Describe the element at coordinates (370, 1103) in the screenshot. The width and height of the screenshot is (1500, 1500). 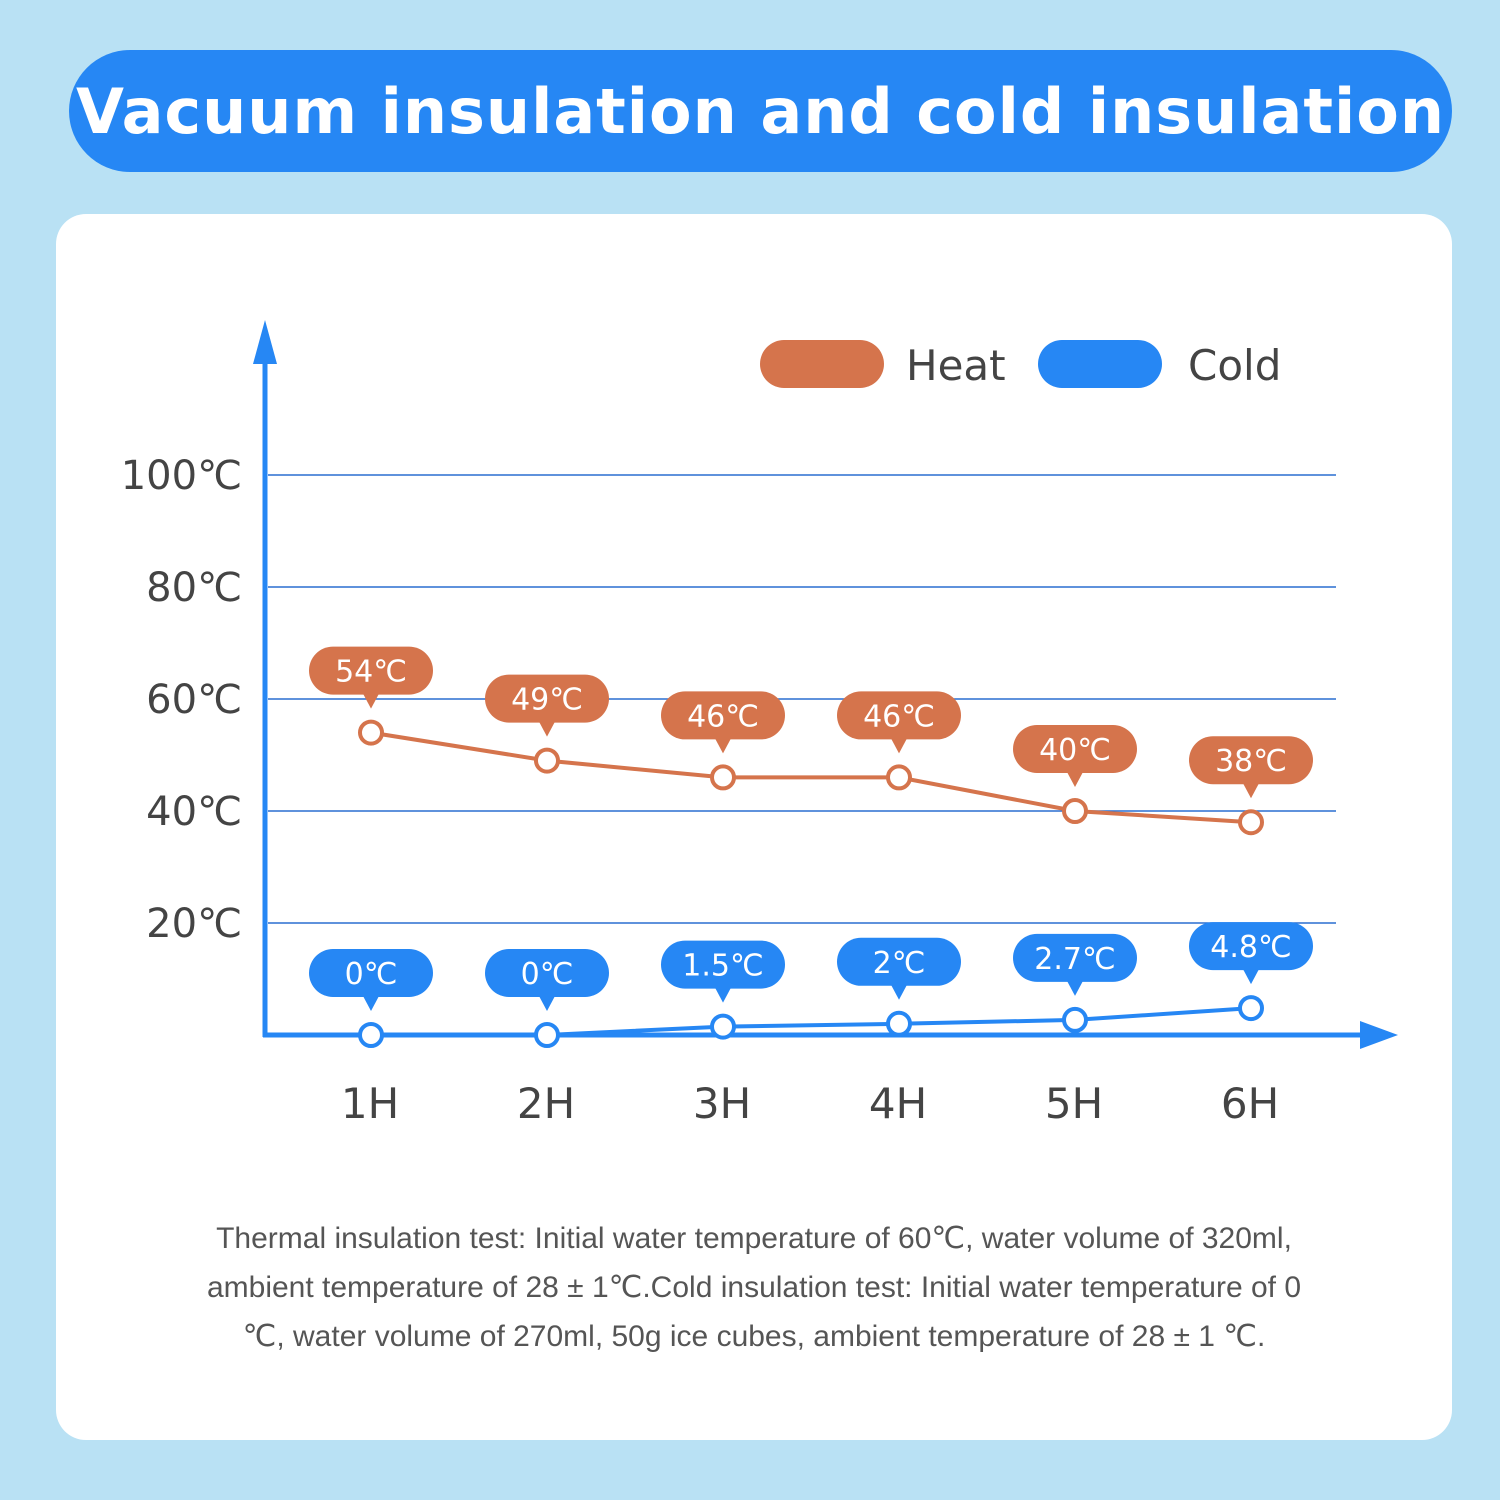
I see `x-tick-label: 1H` at that location.